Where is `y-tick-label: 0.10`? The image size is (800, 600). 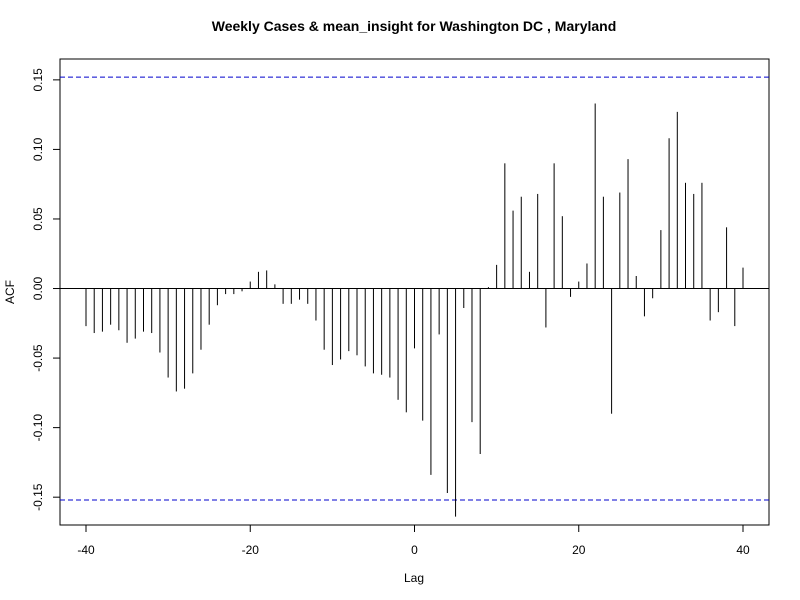 y-tick-label: 0.10 is located at coordinates (38, 149).